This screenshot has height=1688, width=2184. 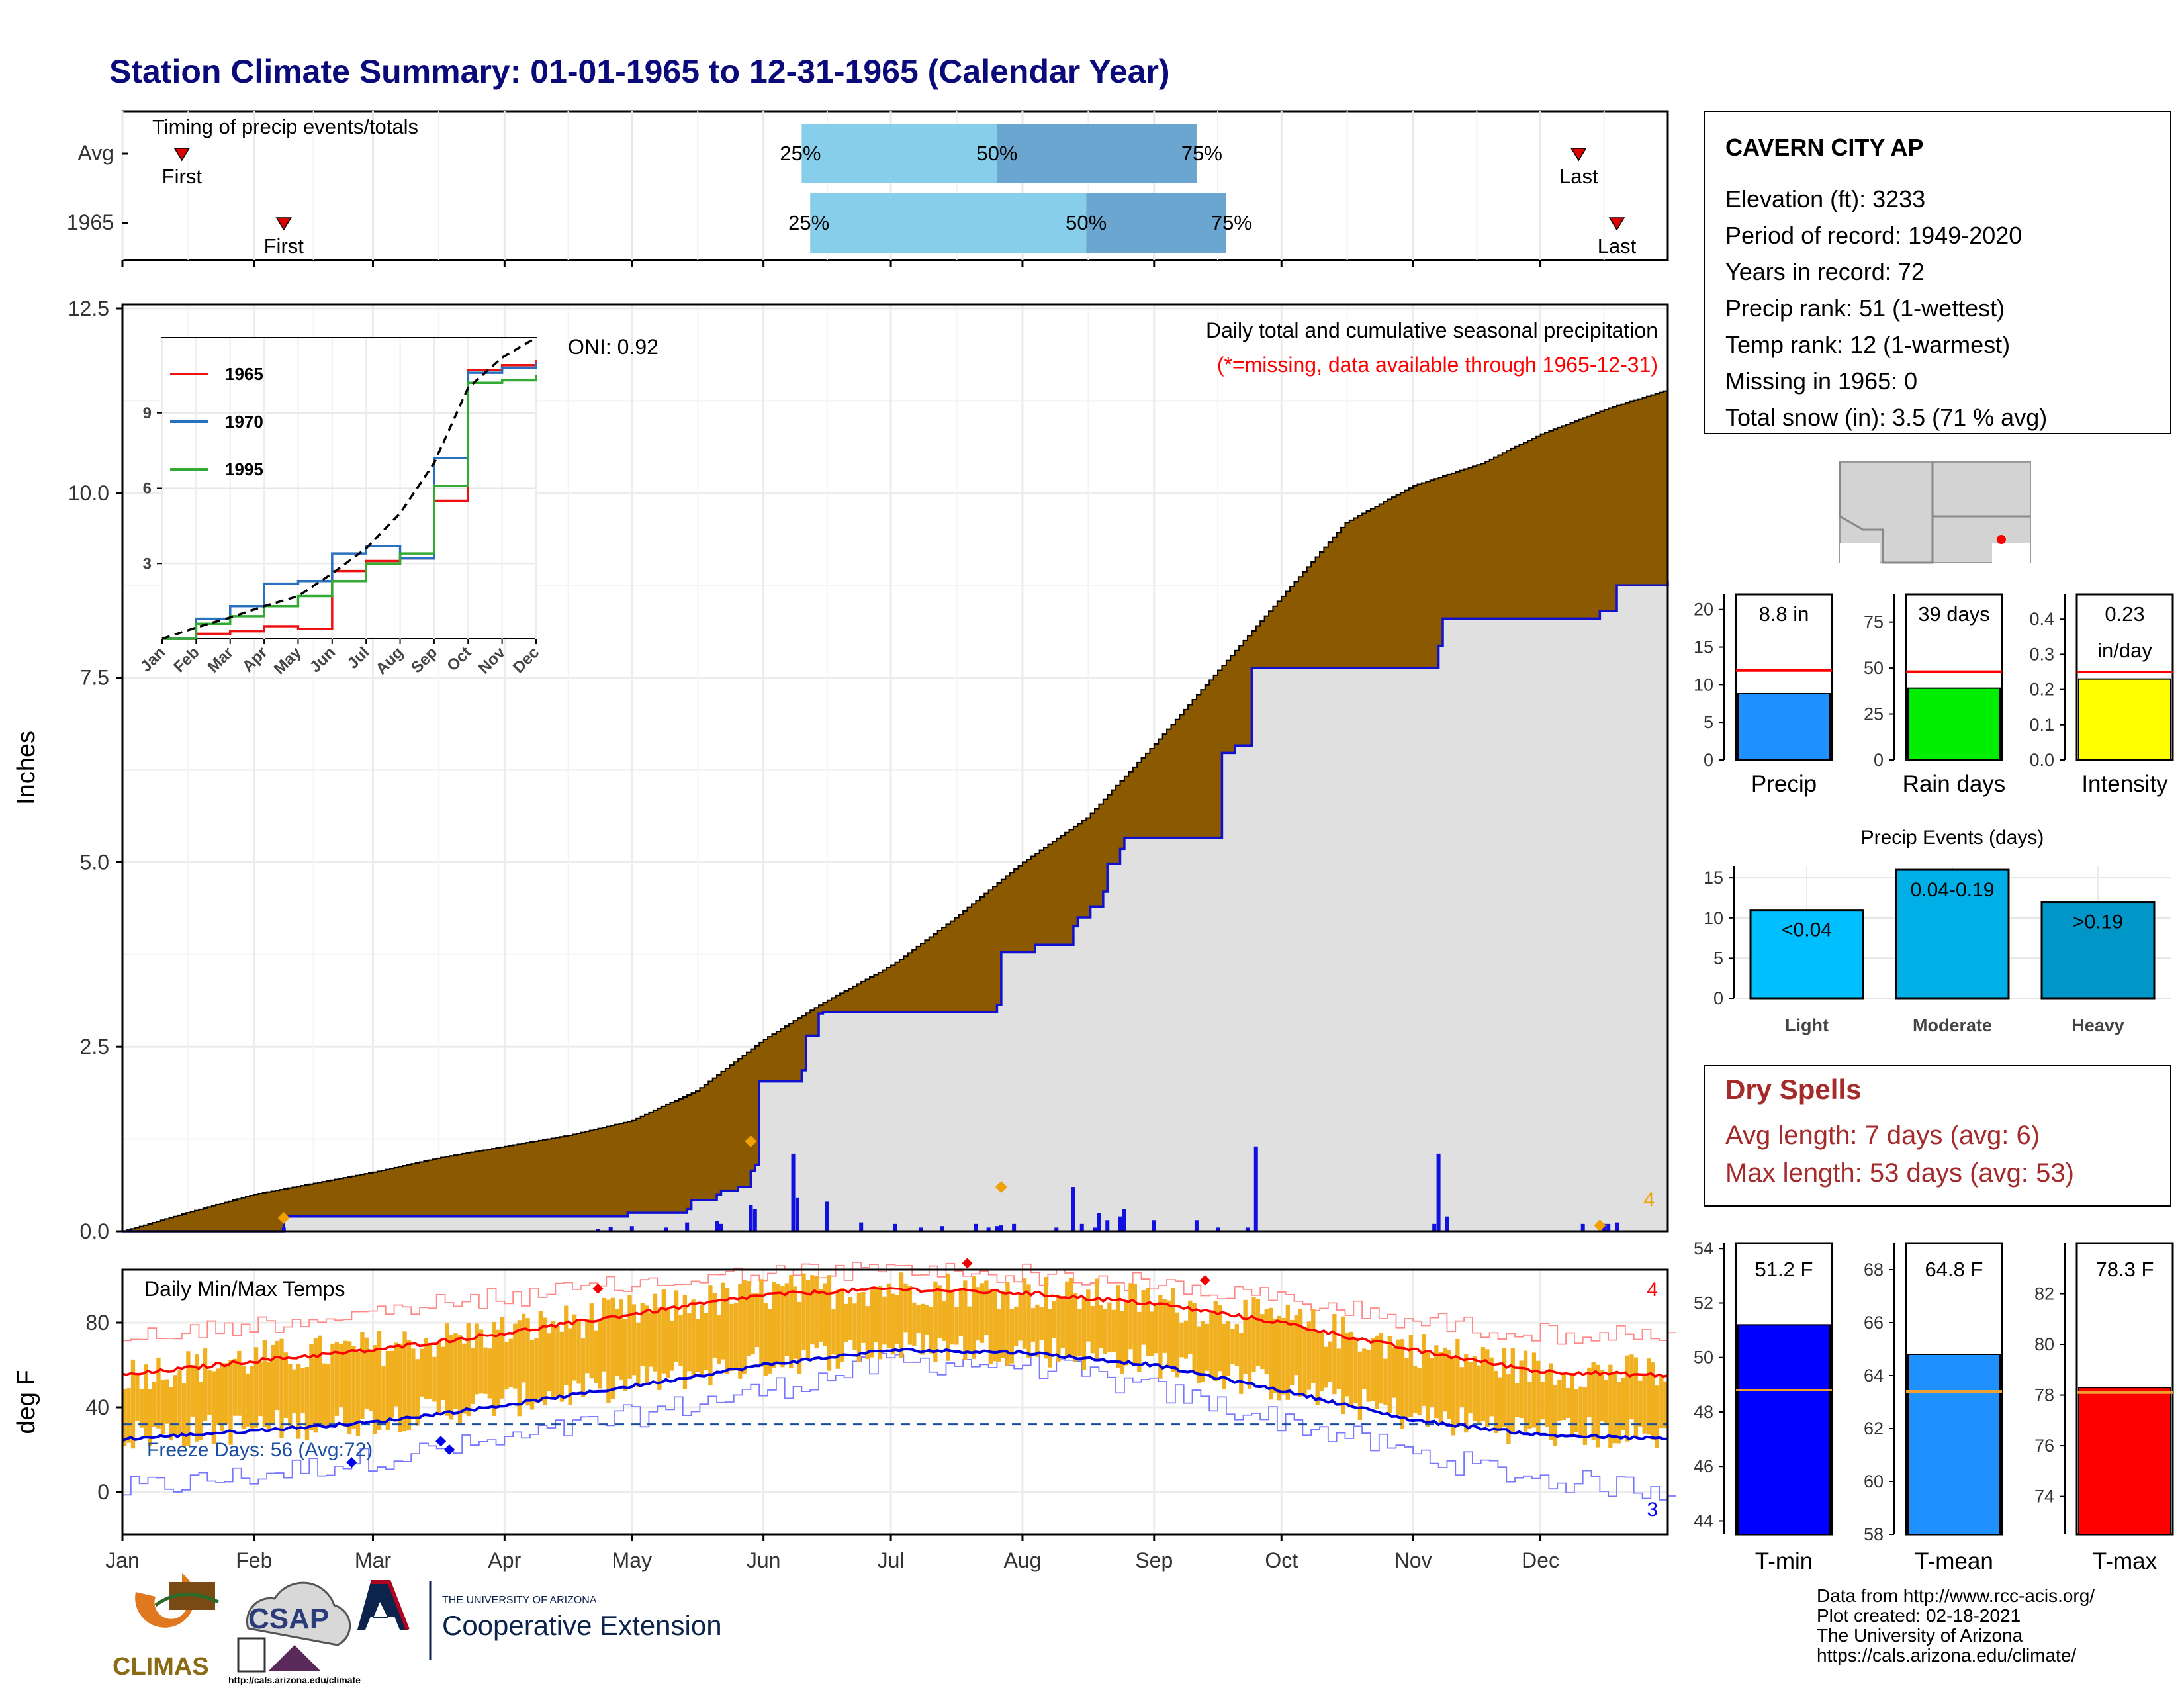 What do you see at coordinates (1703, 1358) in the screenshot?
I see `temp-bar-ytick-label: 50` at bounding box center [1703, 1358].